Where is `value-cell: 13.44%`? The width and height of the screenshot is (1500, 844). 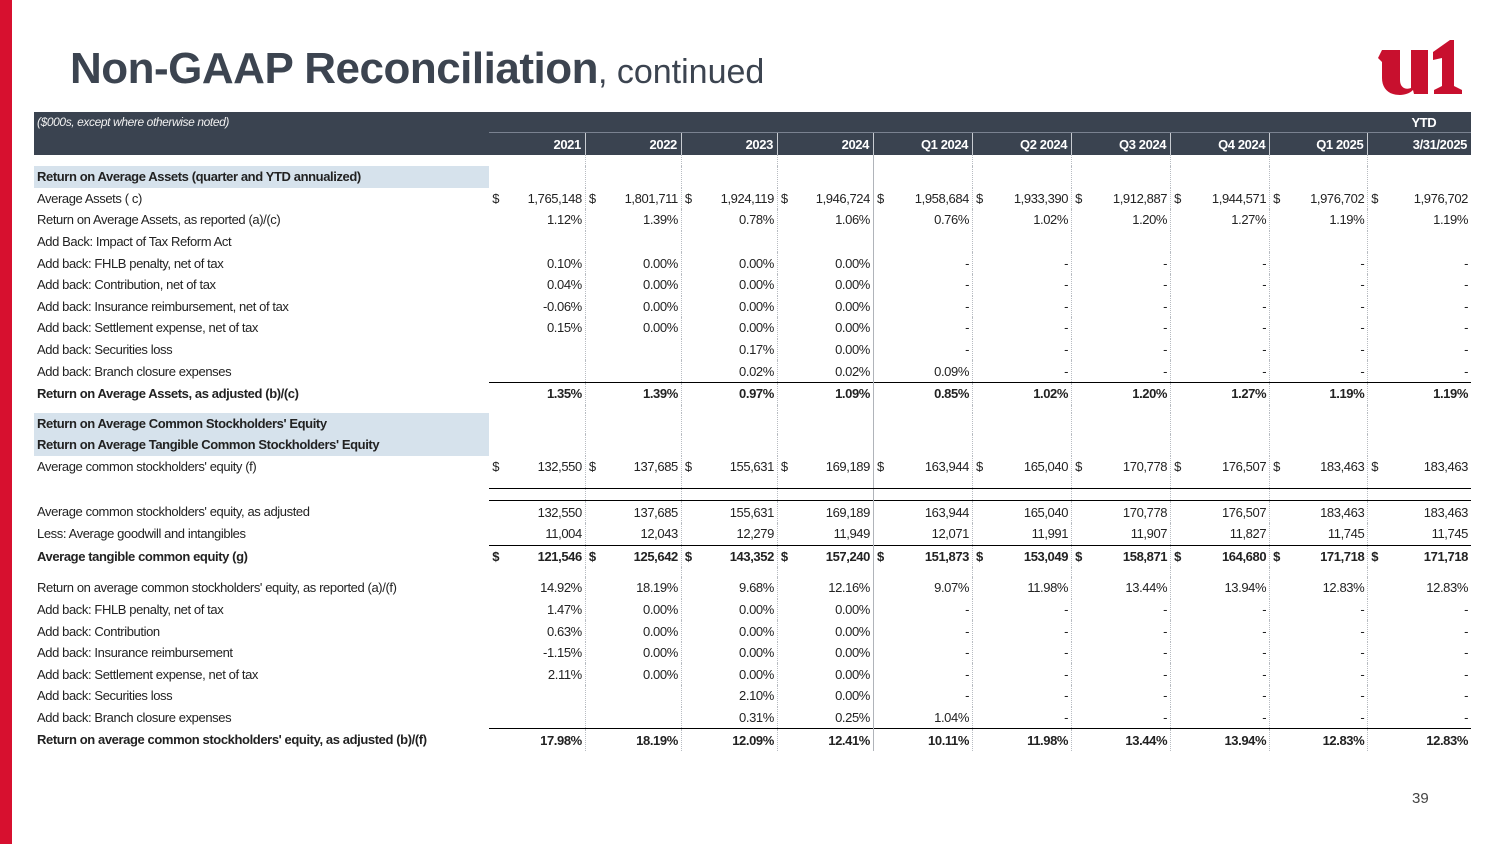 value-cell: 13.44% is located at coordinates (1146, 588).